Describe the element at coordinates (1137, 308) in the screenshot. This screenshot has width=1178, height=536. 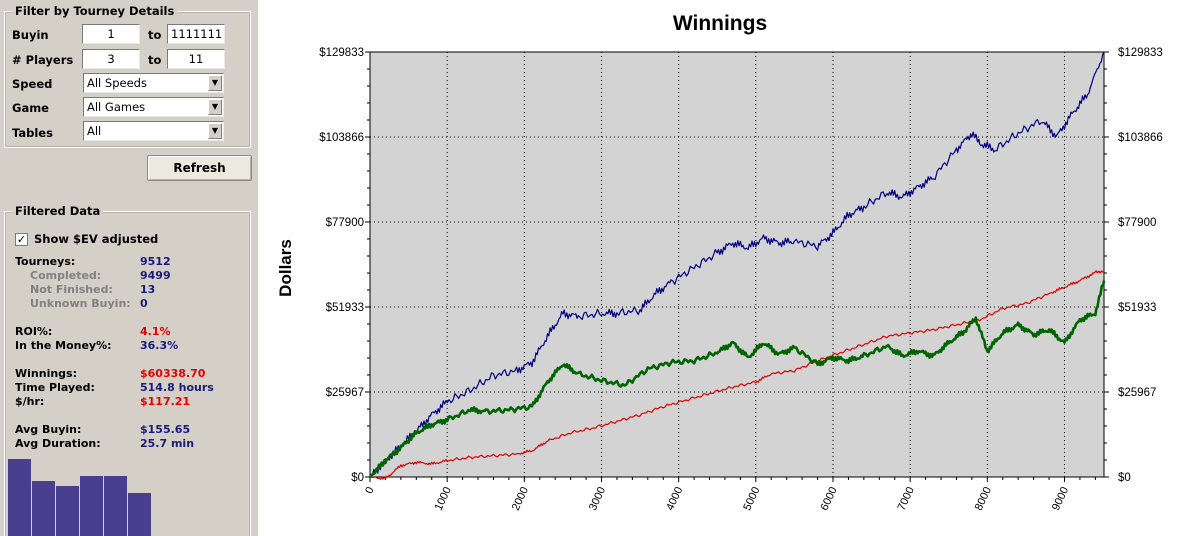
I see `y-tick-label-right: $51933` at that location.